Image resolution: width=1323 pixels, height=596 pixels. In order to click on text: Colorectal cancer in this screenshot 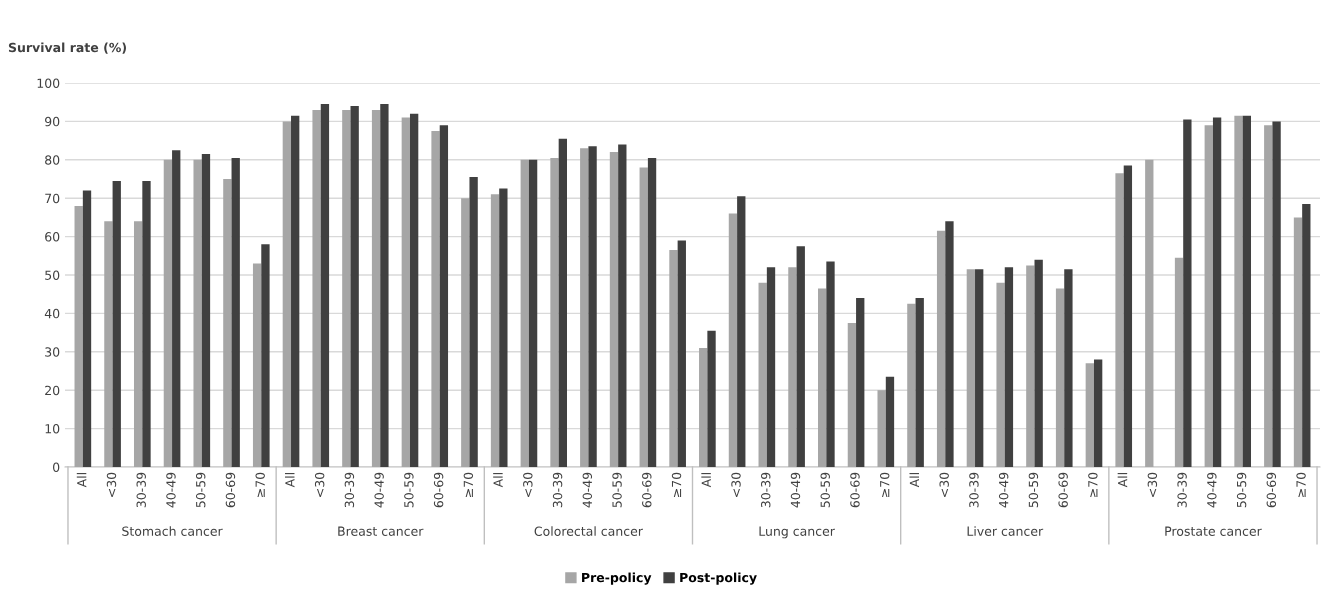, I will do `click(588, 531)`.